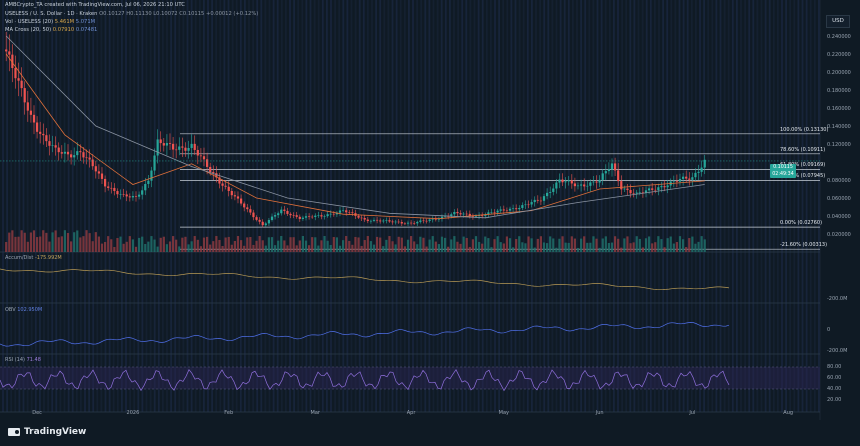 The height and width of the screenshot is (446, 860). Describe the element at coordinates (788, 413) in the screenshot. I see `time-axis-tick: Aug` at that location.